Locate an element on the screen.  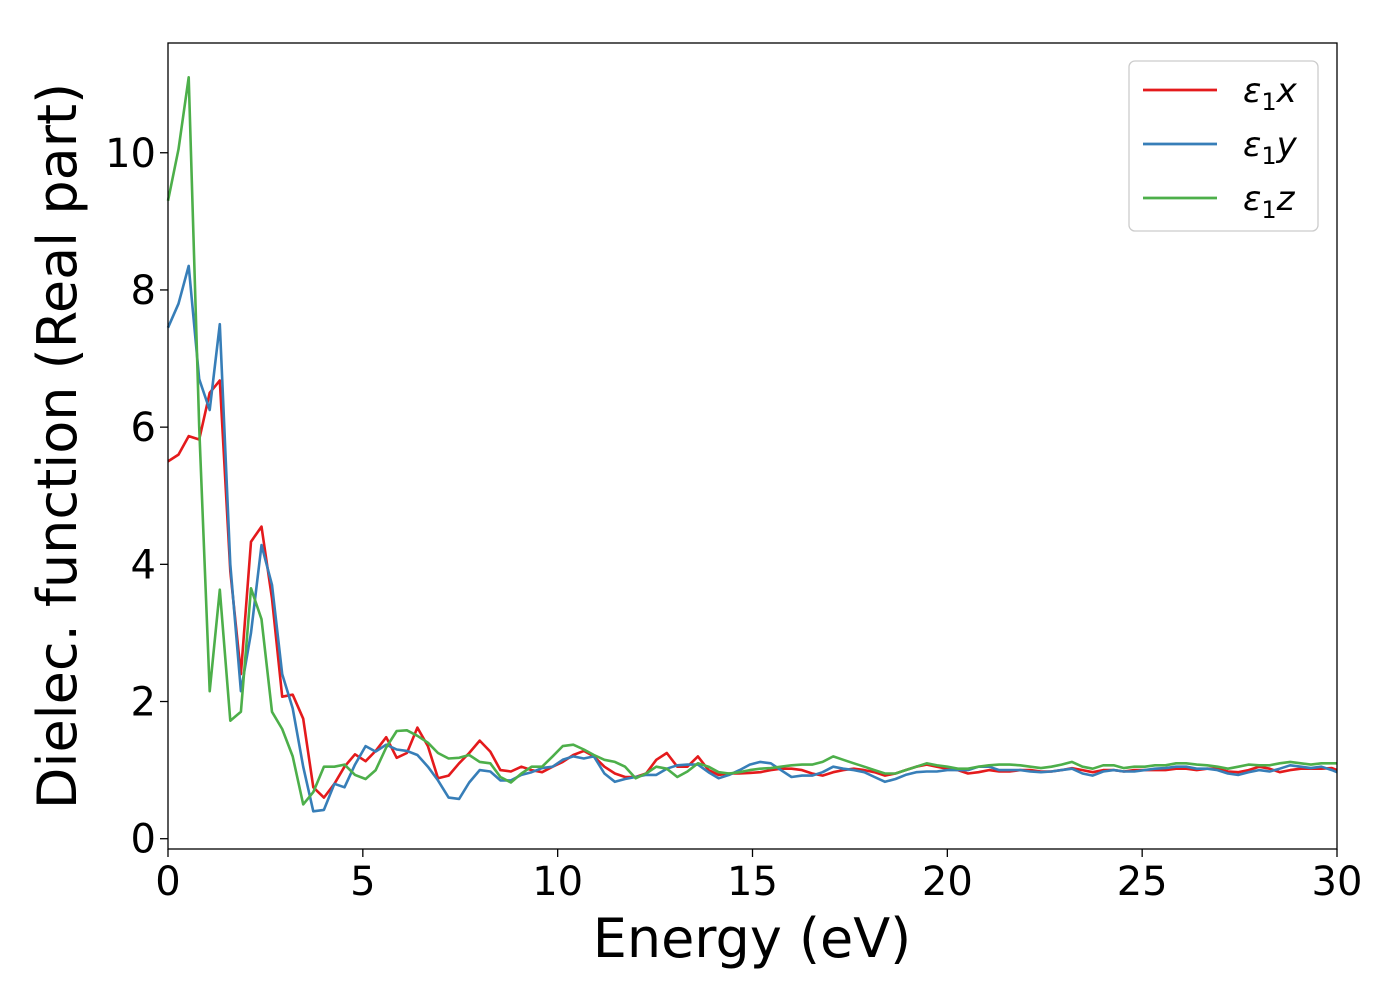
x-tick-label: 25 is located at coordinates (1142, 882).